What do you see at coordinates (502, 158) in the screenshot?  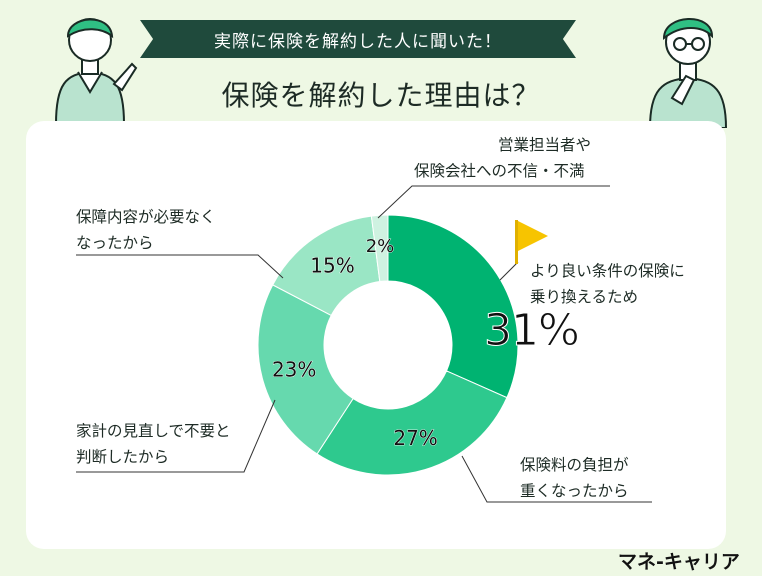 I see `label-distrust: 営業担当者や 保険会社への不信・不満` at bounding box center [502, 158].